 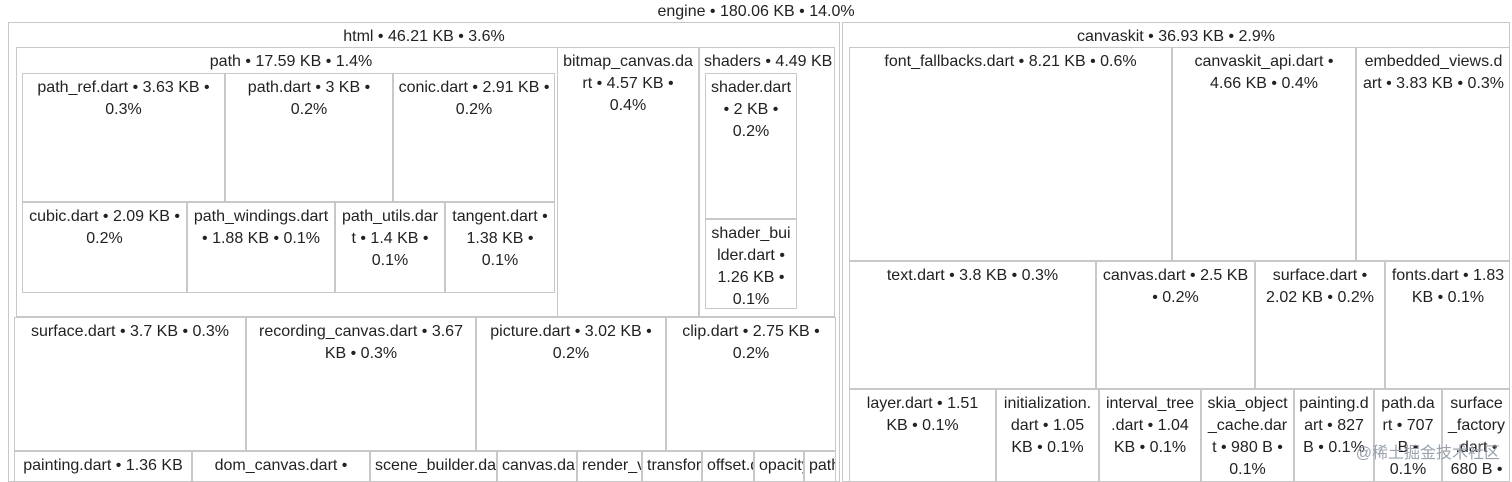 What do you see at coordinates (672, 466) in the screenshot?
I see `file-transform: transform.dart` at bounding box center [672, 466].